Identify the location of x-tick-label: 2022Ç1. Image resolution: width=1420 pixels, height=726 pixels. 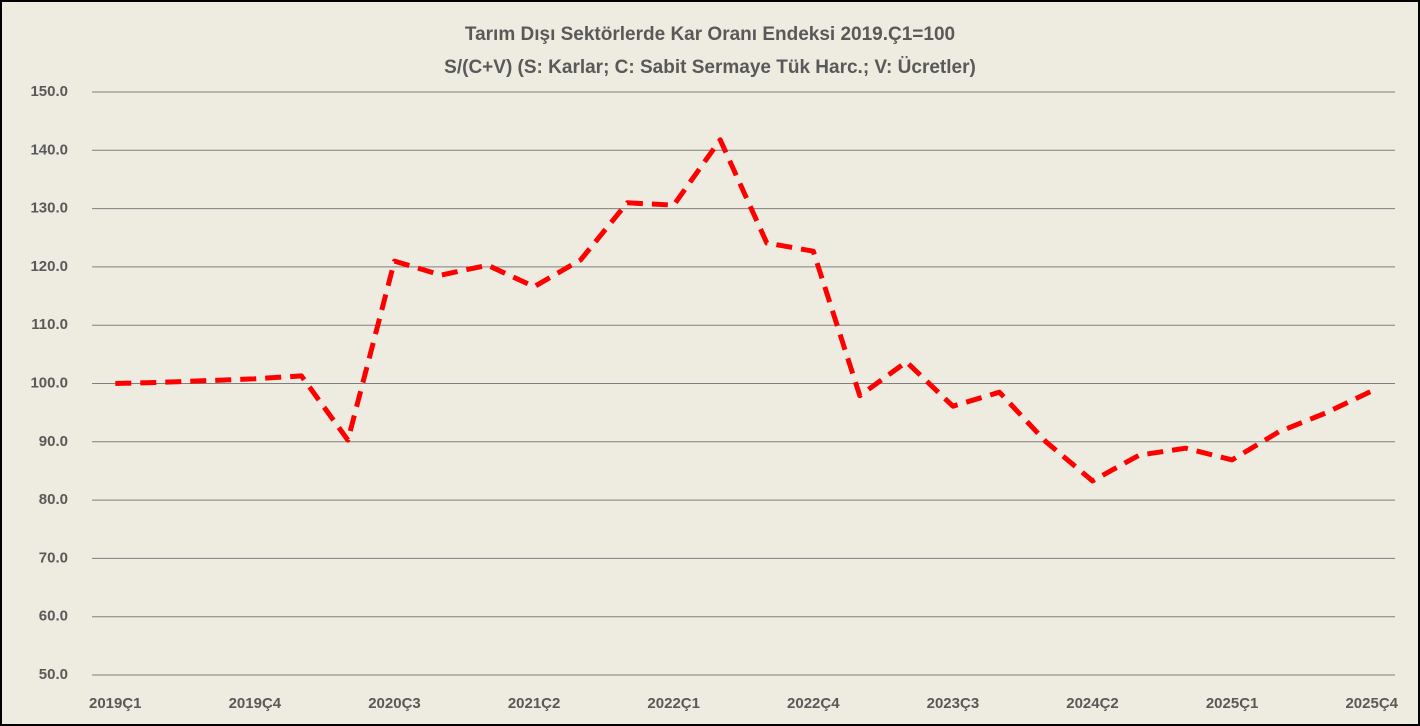
(673, 703).